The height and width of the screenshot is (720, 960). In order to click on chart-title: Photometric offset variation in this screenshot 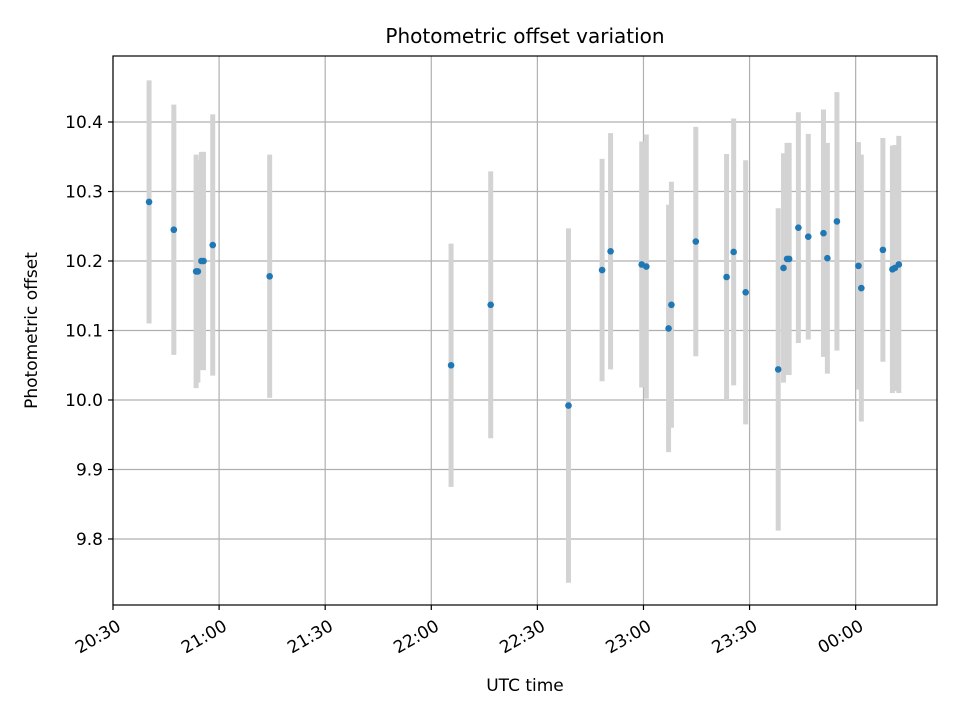, I will do `click(524, 36)`.